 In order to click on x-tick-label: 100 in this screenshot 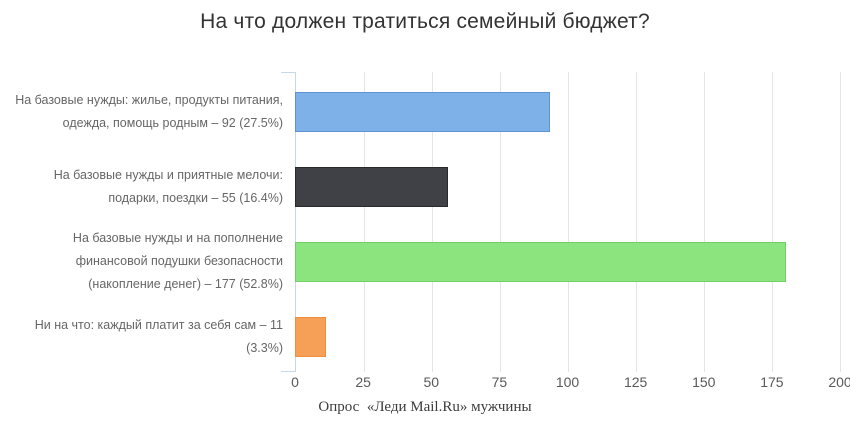, I will do `click(567, 382)`.